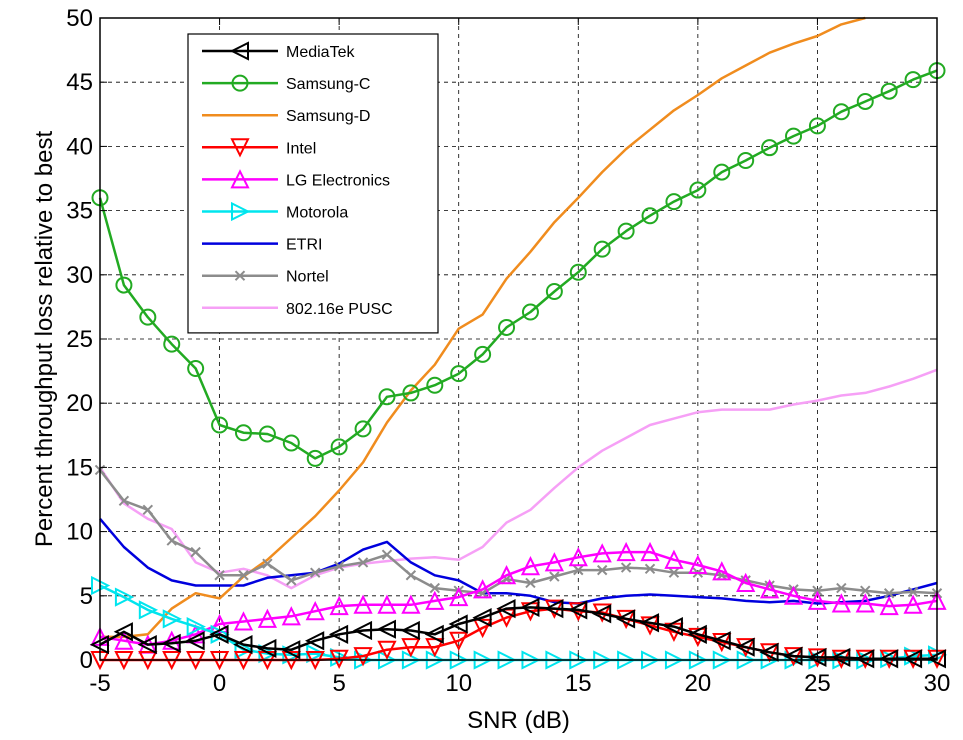 The image size is (963, 740). I want to click on y-tick-label: 45, so click(79, 82).